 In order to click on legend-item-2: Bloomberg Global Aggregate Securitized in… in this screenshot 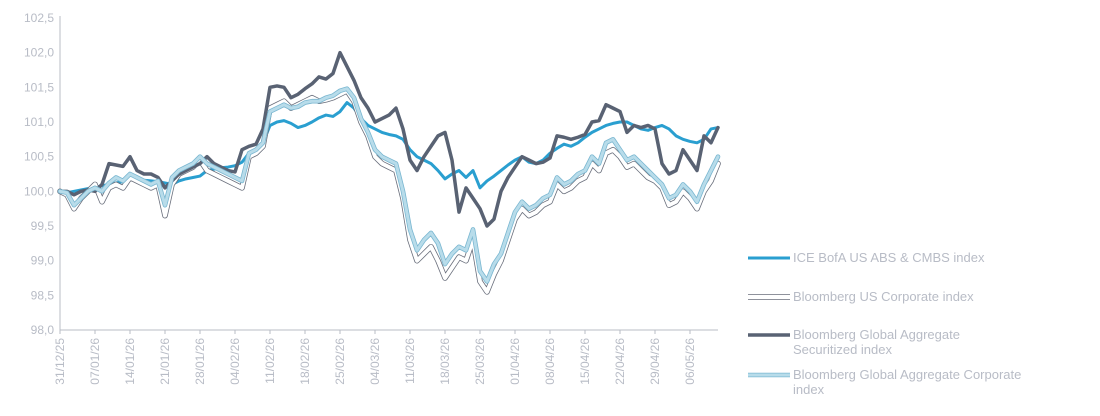, I will do `click(854, 342)`.